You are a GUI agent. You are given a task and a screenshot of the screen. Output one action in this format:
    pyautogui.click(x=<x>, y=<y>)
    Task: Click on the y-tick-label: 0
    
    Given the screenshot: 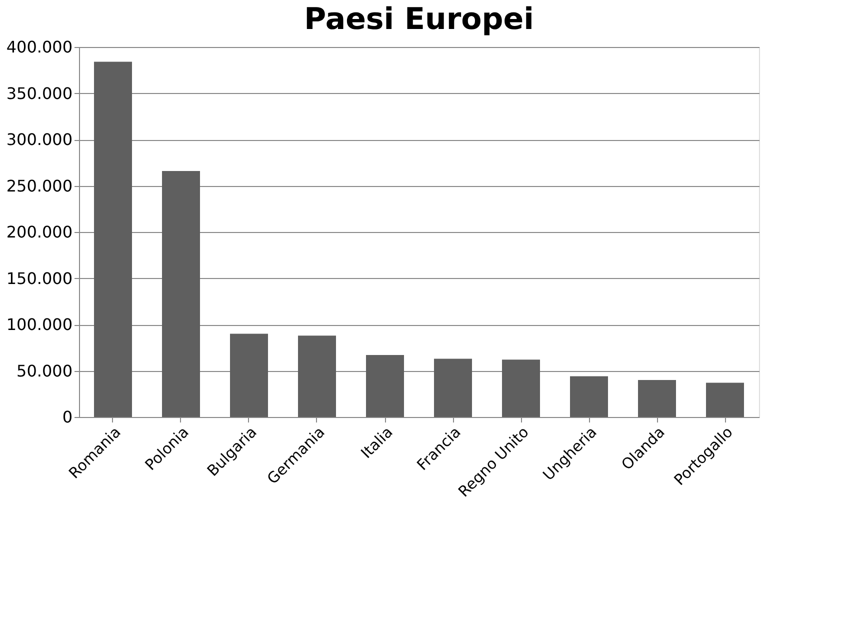 What is the action you would take?
    pyautogui.click(x=67, y=417)
    